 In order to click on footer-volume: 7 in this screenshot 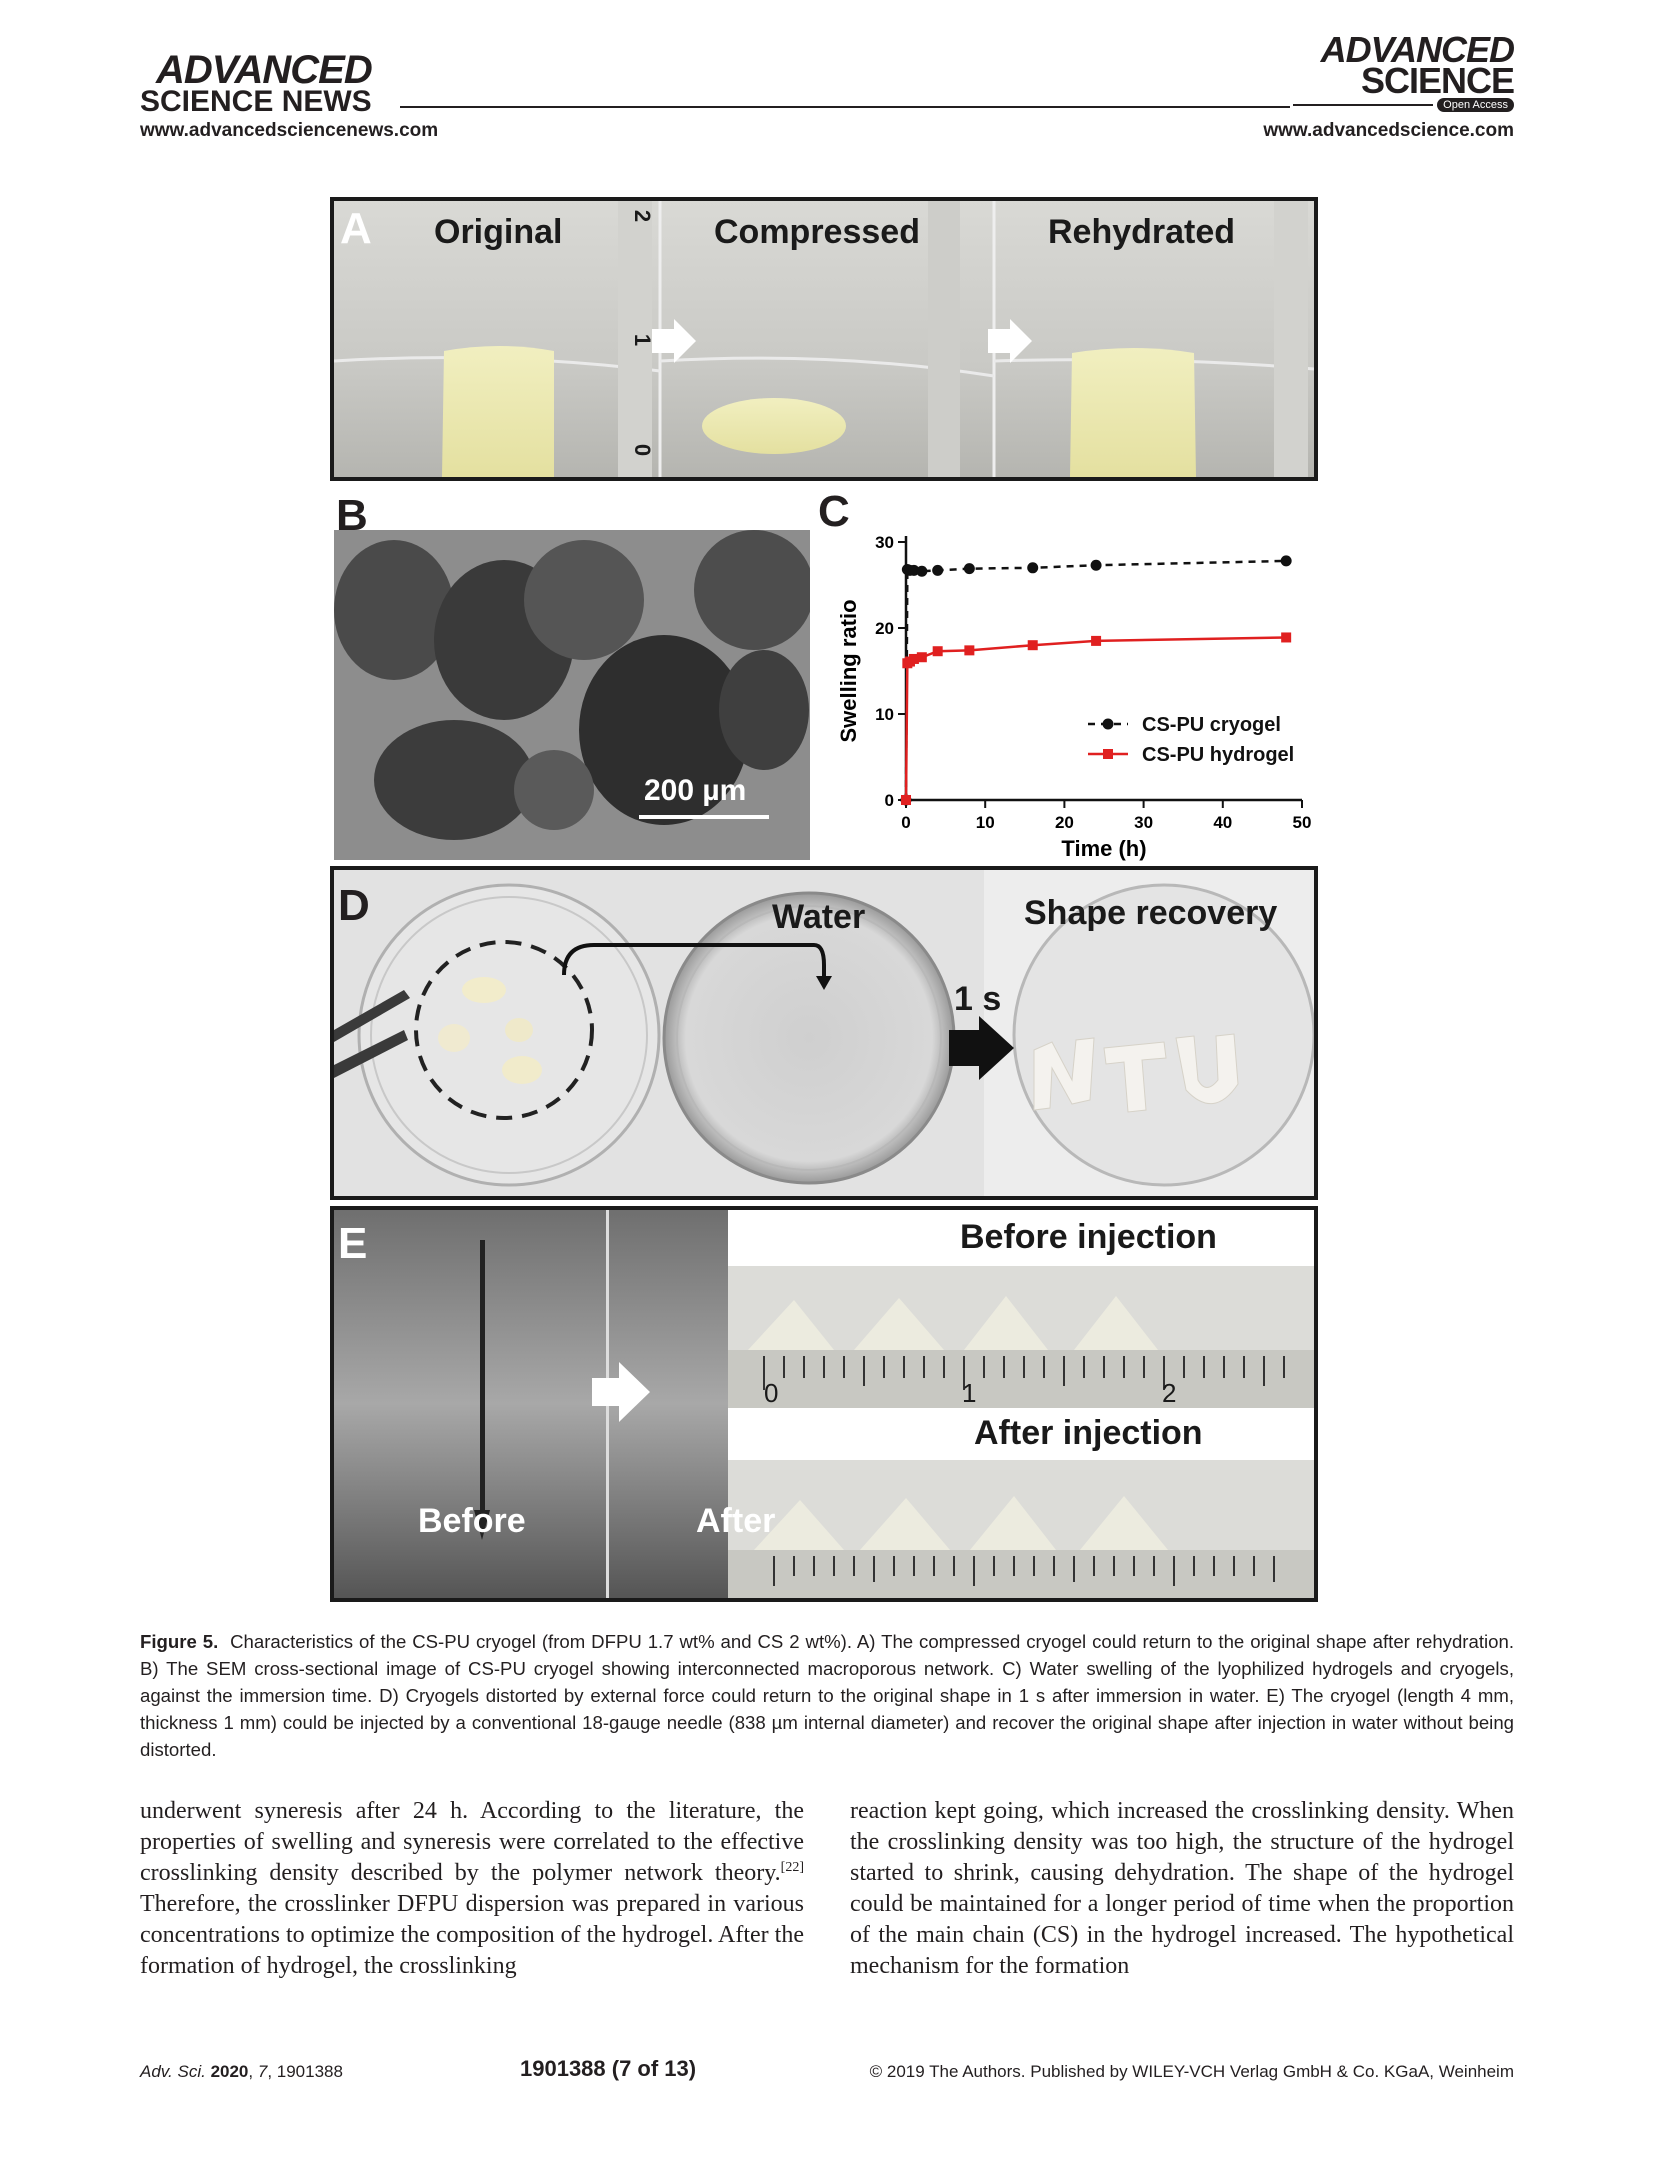, I will do `click(262, 2071)`.